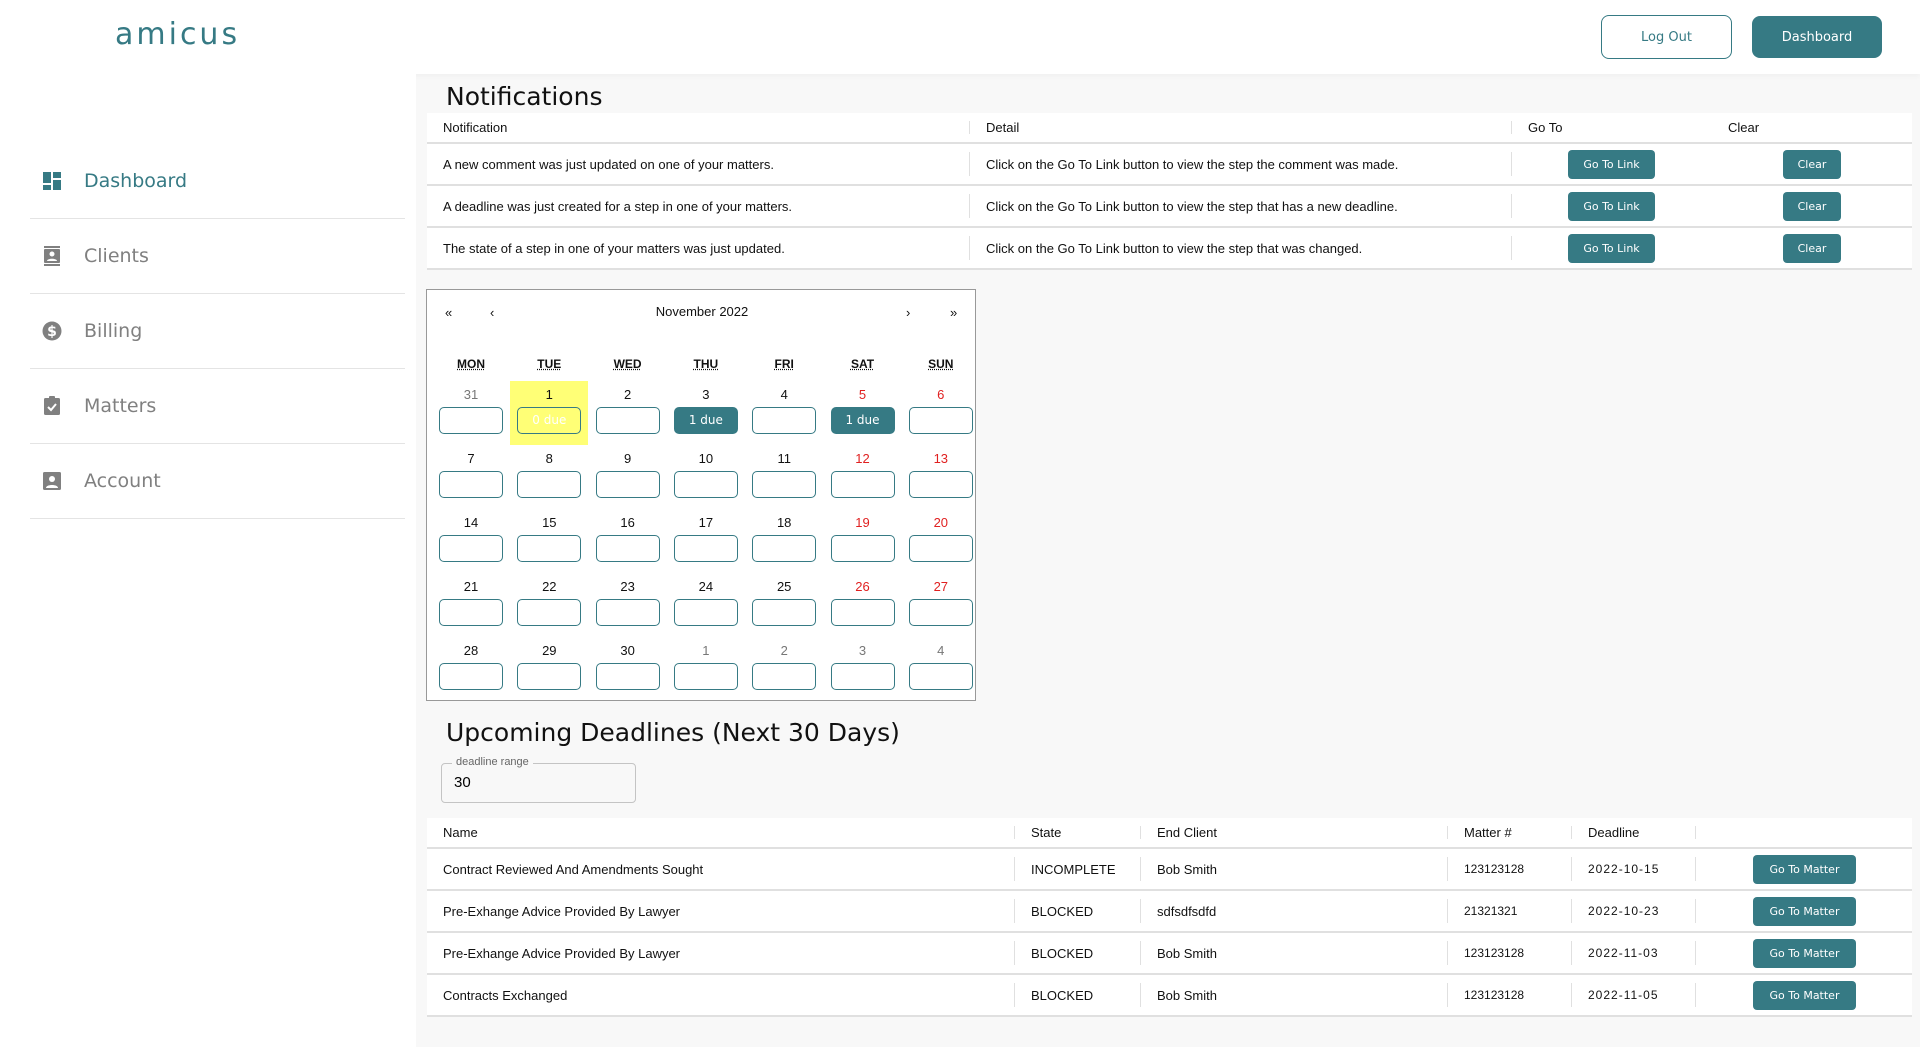 Image resolution: width=1920 pixels, height=1047 pixels. I want to click on calendar-day: 3, so click(863, 669).